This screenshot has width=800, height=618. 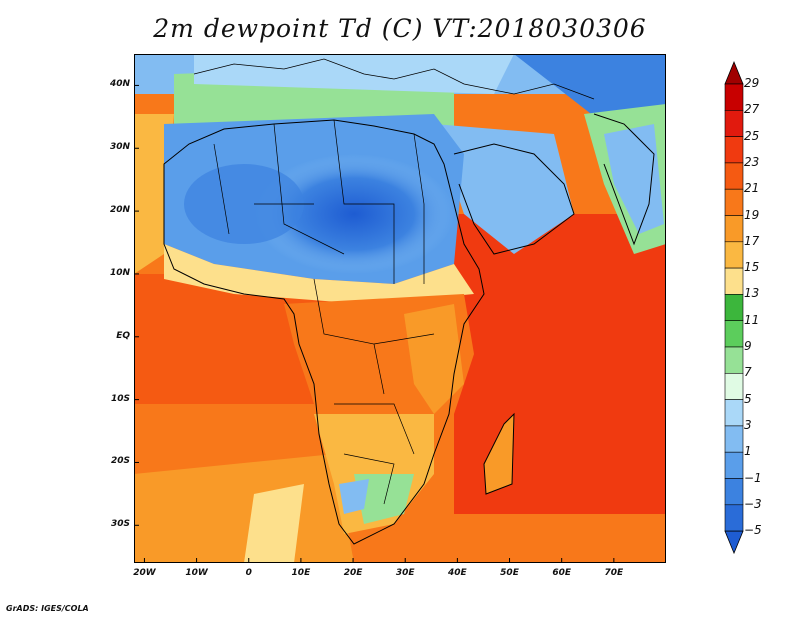 What do you see at coordinates (753, 503) in the screenshot?
I see `colorbar-label: −3` at bounding box center [753, 503].